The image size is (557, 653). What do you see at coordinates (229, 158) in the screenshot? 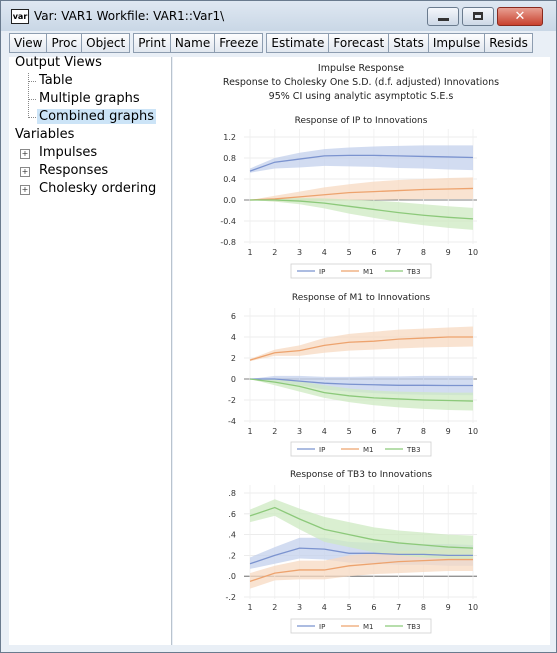
I see `chart-1-ytick-label: 0.8` at bounding box center [229, 158].